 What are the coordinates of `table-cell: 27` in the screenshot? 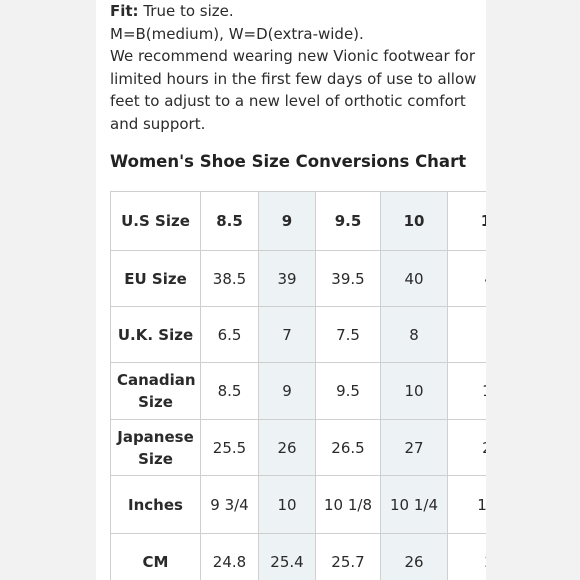 It's located at (414, 447).